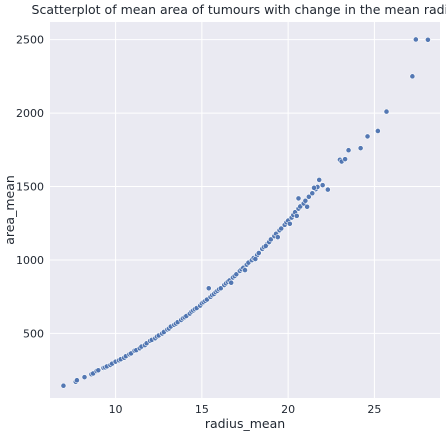 Image resolution: width=446 pixels, height=434 pixels. I want to click on x-tick-label: 15, so click(202, 409).